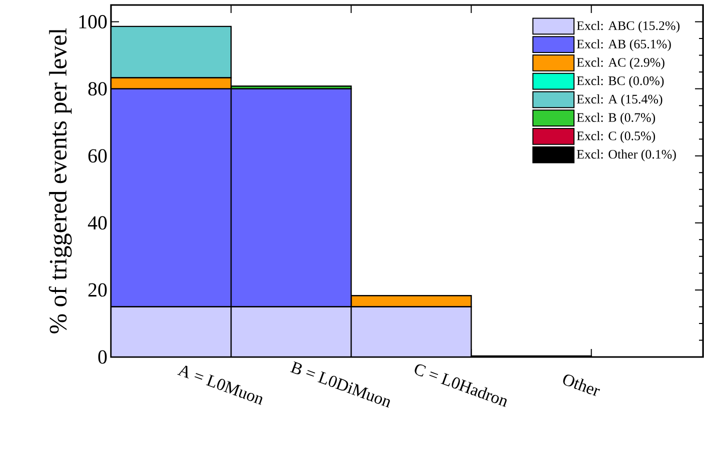  Describe the element at coordinates (97, 223) in the screenshot. I see `y-tick-label: 40` at that location.